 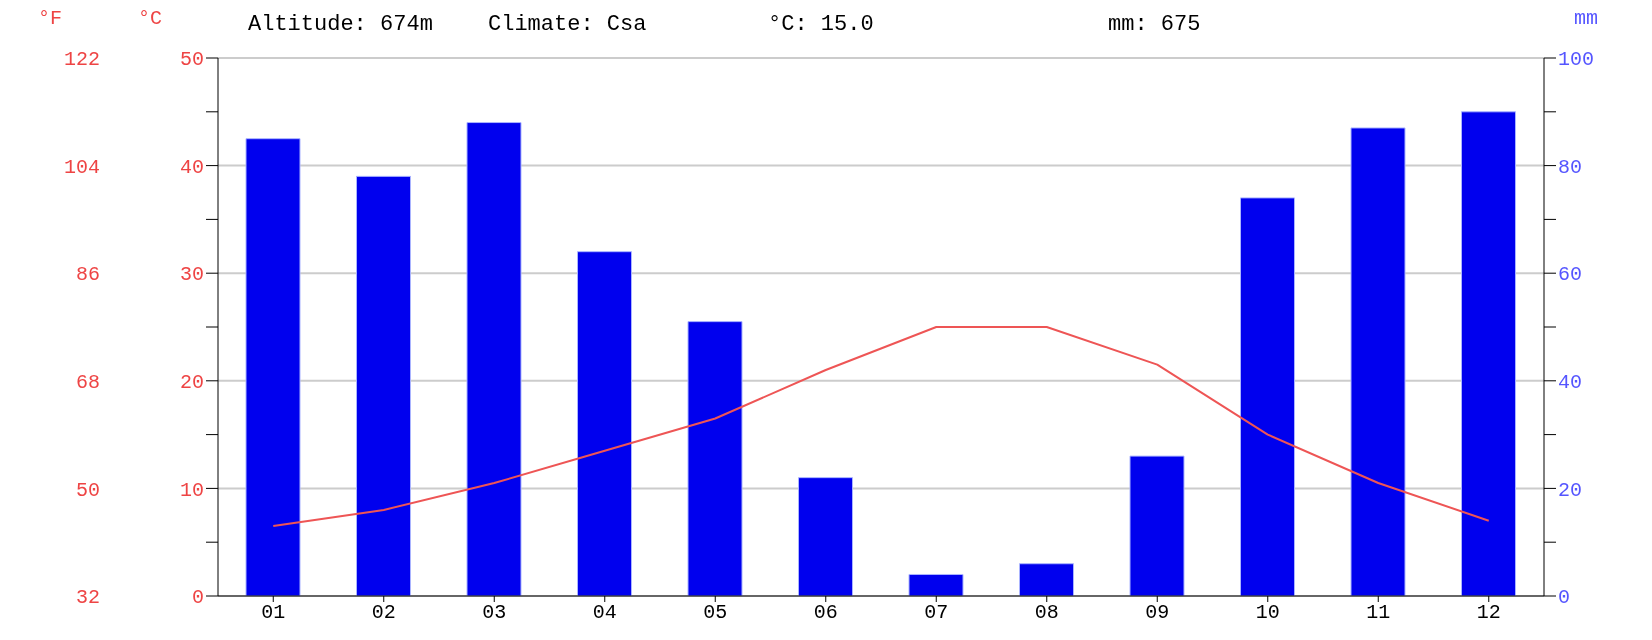 What do you see at coordinates (87, 382) in the screenshot?
I see `y3-tick-label: 68` at bounding box center [87, 382].